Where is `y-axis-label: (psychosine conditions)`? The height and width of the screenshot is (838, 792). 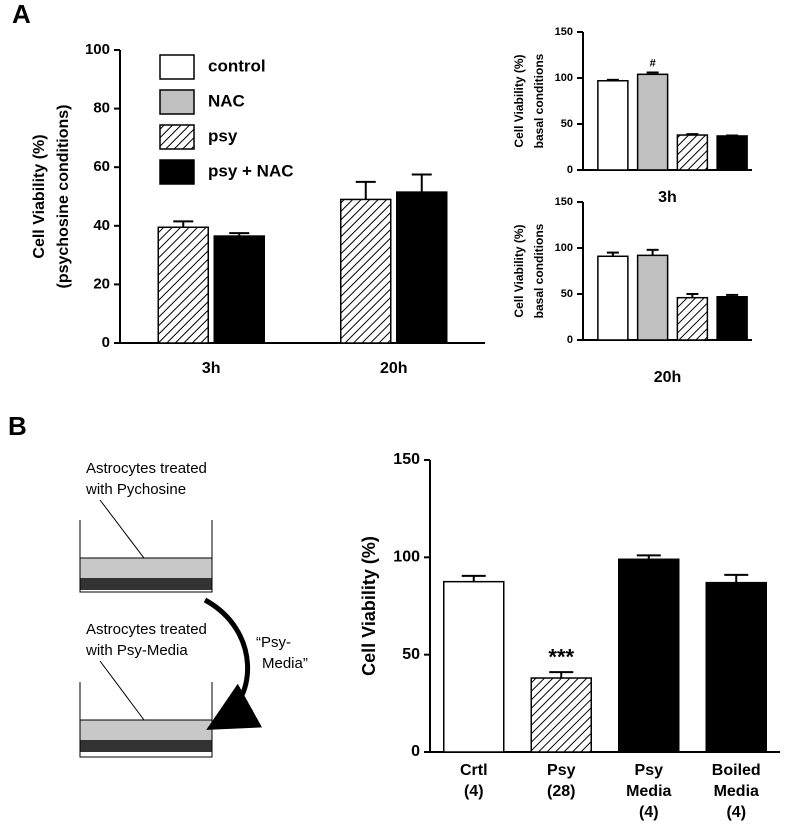
y-axis-label: (psychosine conditions) is located at coordinates (63, 196).